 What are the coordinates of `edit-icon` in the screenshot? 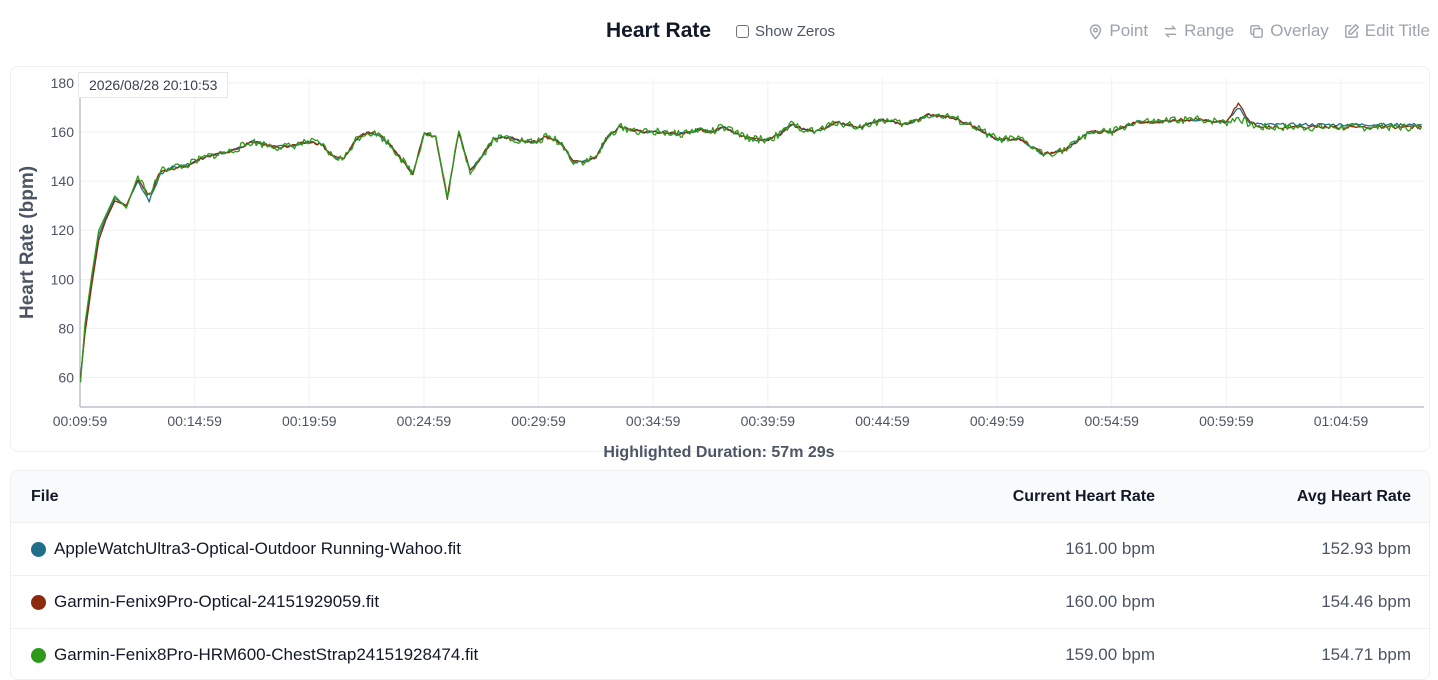 It's located at (1352, 30).